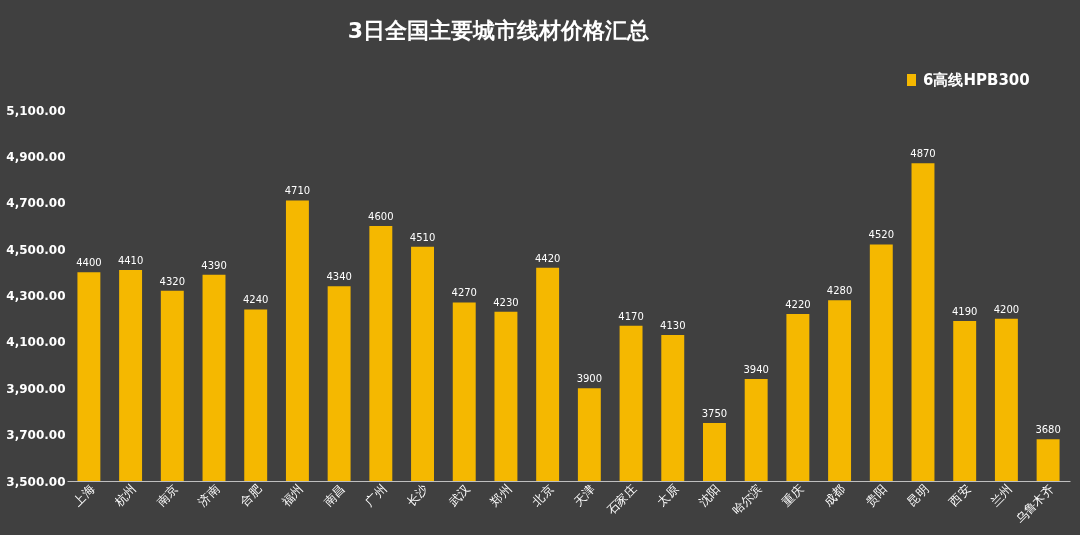 The width and height of the screenshot is (1080, 535). What do you see at coordinates (709, 495) in the screenshot?
I see `x-tick-label: 沈阳` at bounding box center [709, 495].